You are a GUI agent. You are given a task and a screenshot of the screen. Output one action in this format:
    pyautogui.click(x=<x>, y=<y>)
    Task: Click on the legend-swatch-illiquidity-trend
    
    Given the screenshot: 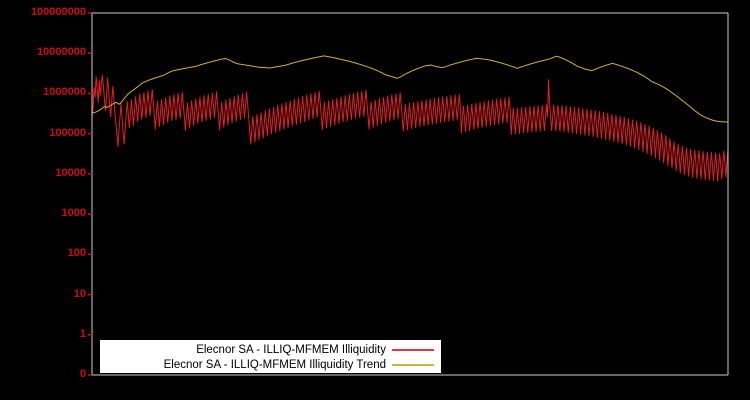 What is the action you would take?
    pyautogui.click(x=413, y=365)
    